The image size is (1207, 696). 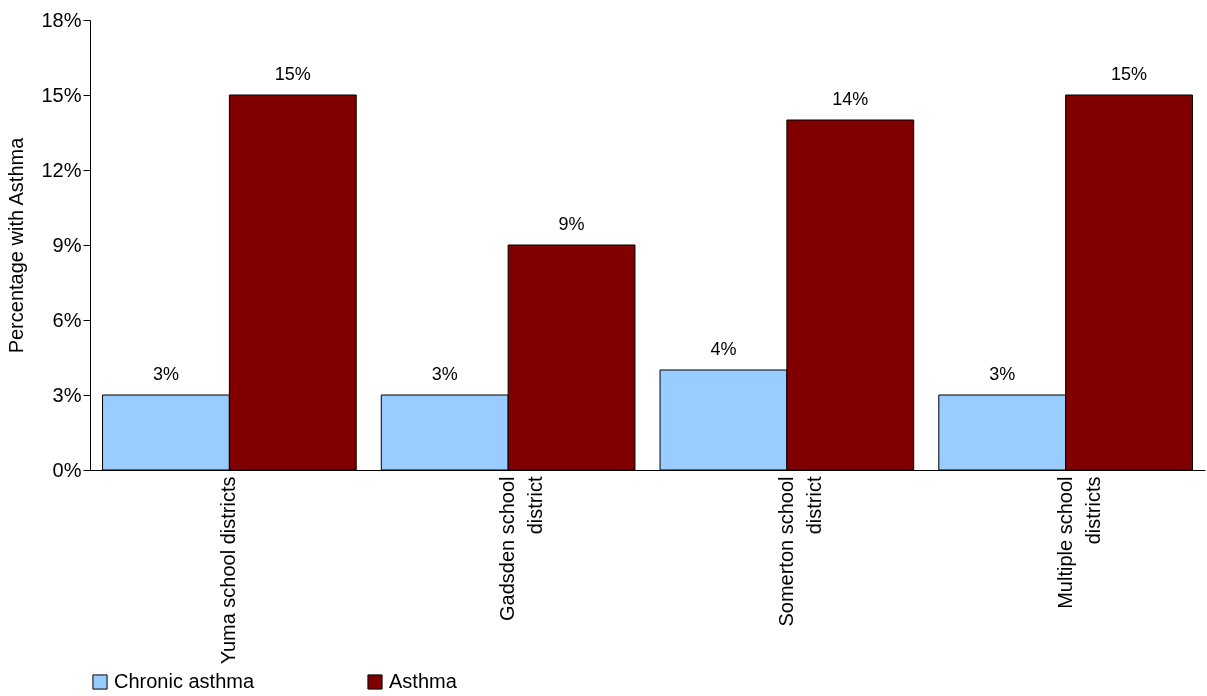 What do you see at coordinates (850, 99) in the screenshot?
I see `data-label: 14%` at bounding box center [850, 99].